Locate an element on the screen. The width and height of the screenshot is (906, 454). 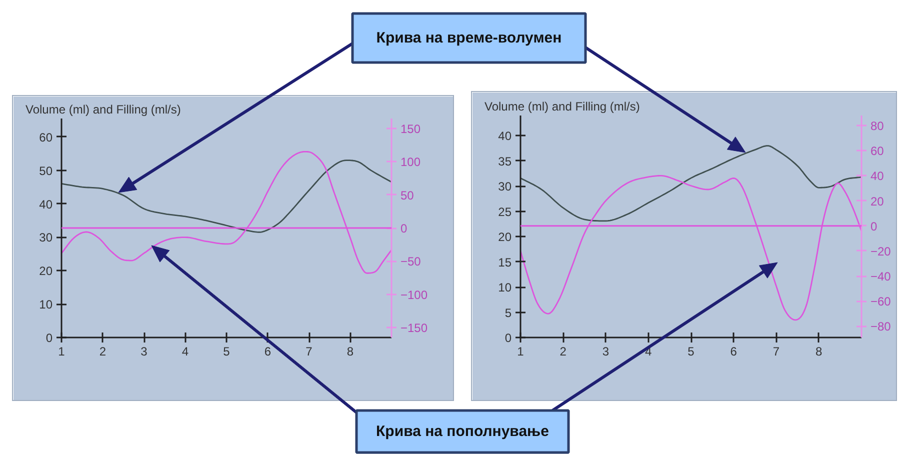
y2-tick-label: −60 is located at coordinates (881, 301).